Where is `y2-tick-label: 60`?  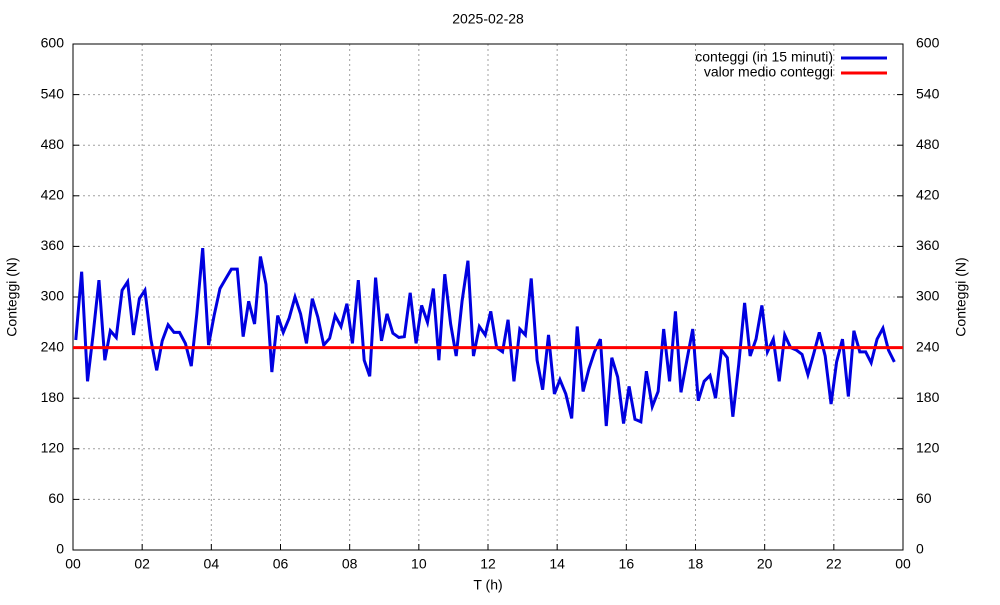 y2-tick-label: 60 is located at coordinates (924, 498).